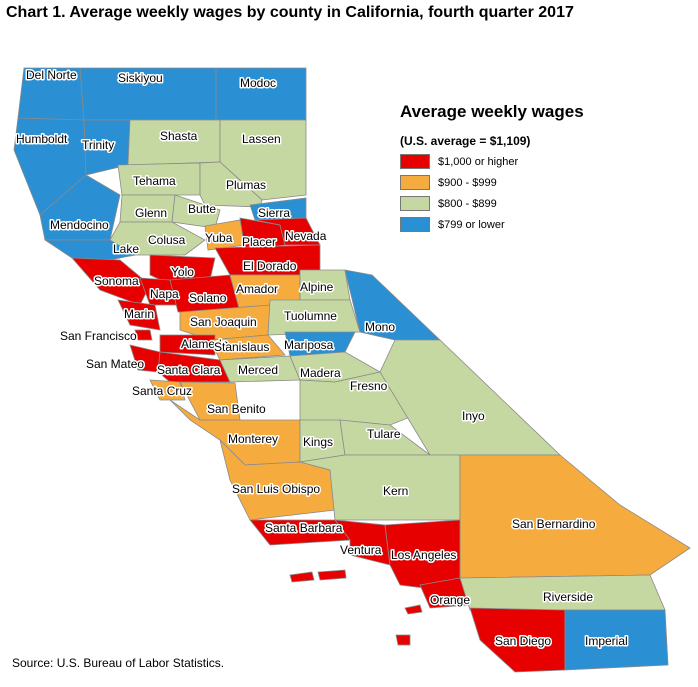  I want to click on county-label-san-bernardino: San Bernardino, so click(554, 524).